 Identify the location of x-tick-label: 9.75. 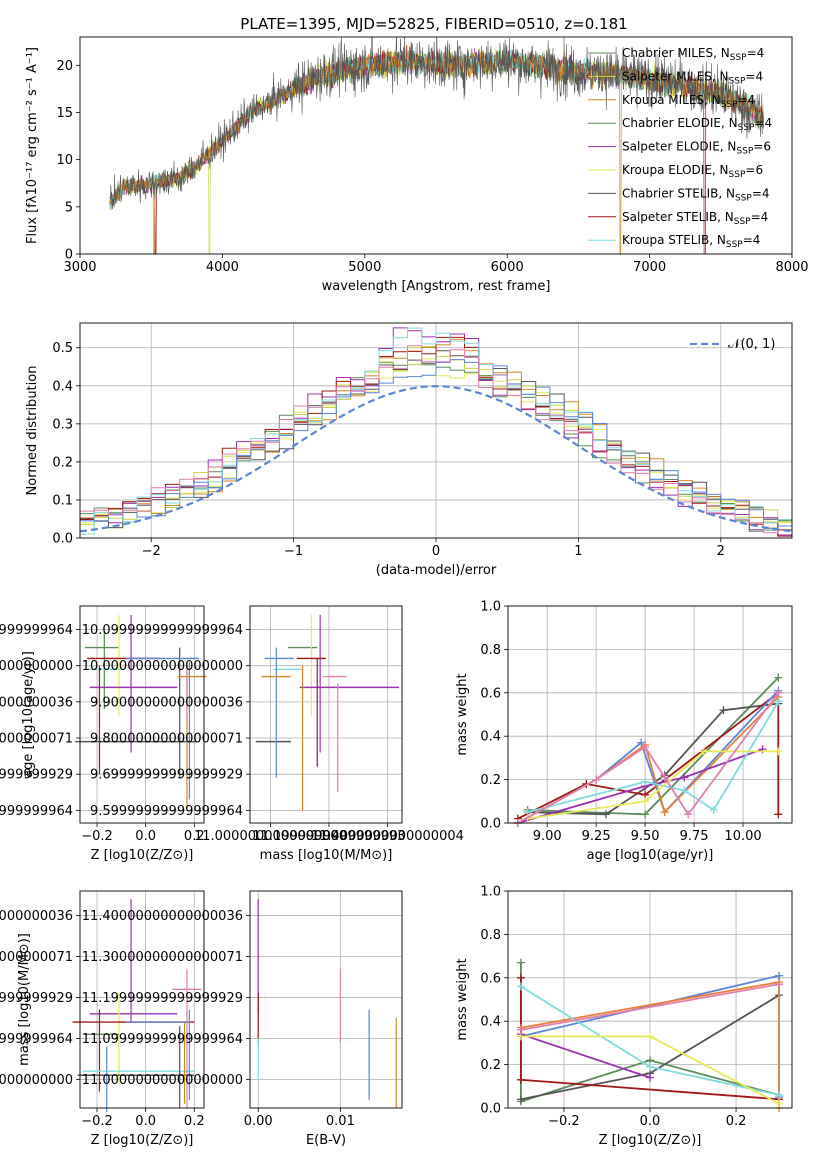
(694, 836).